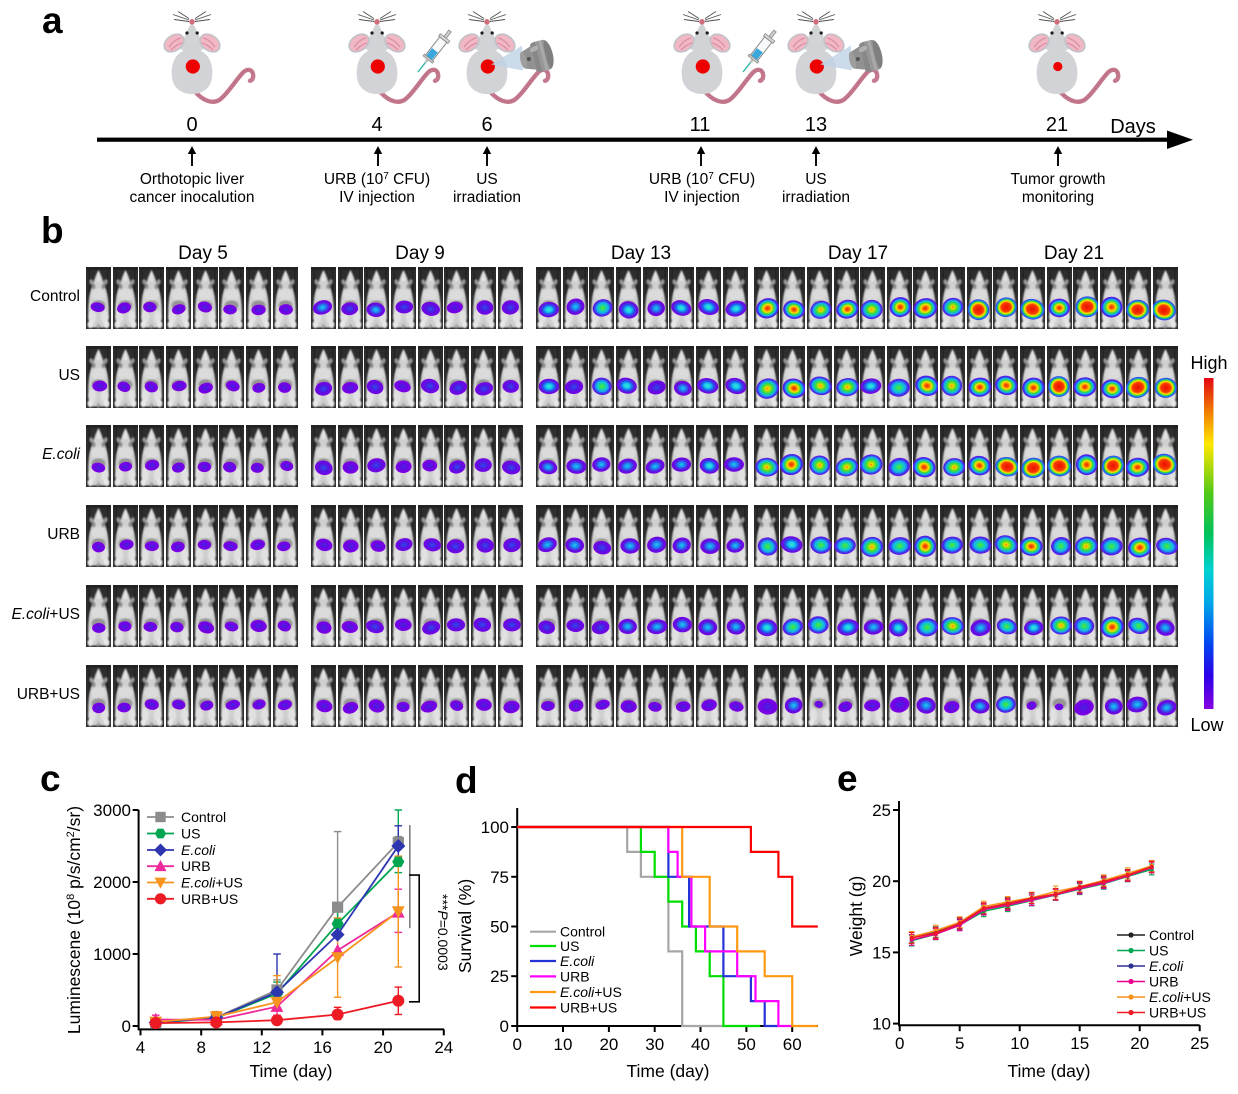  Describe the element at coordinates (443, 1047) in the screenshot. I see `svg-text: 24` at that location.